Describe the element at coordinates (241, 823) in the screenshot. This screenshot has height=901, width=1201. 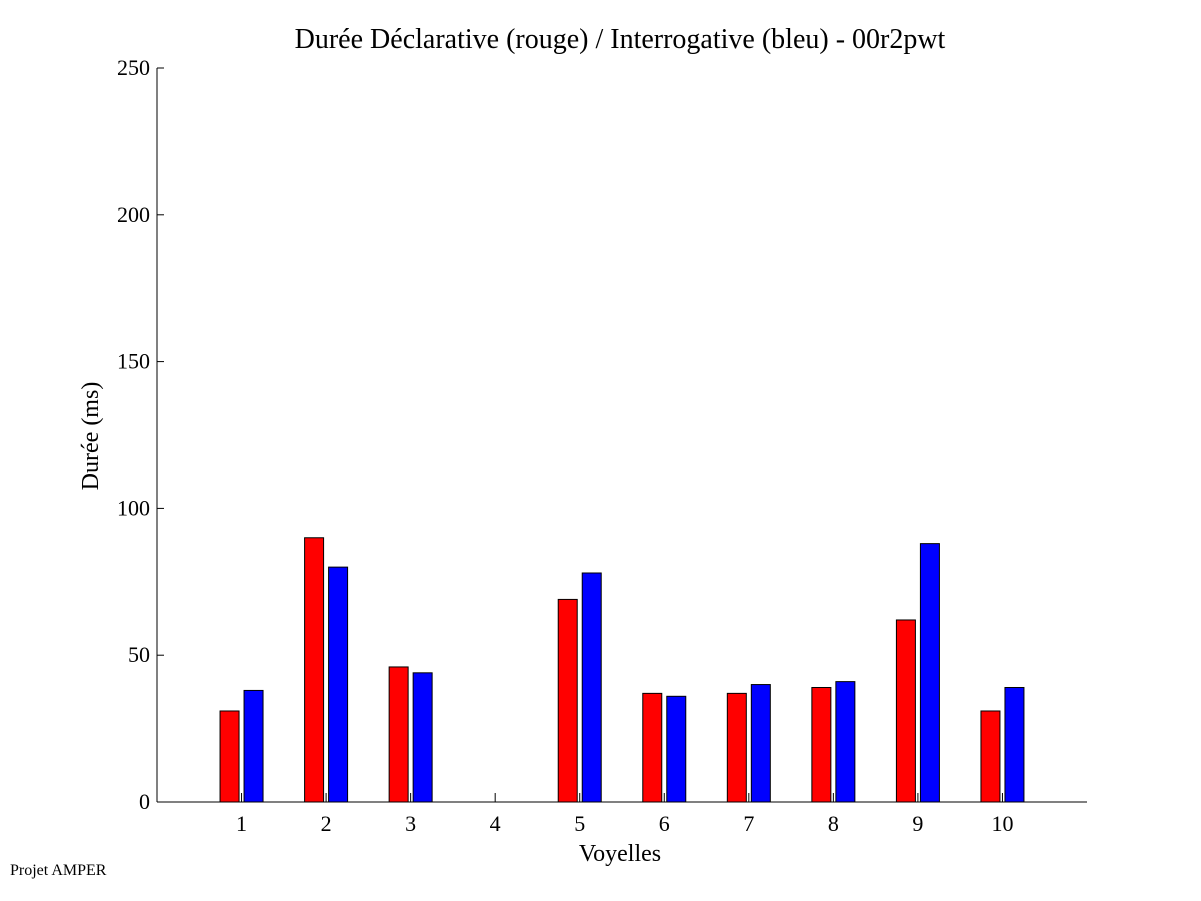
I see `x-tick-label: 1` at that location.